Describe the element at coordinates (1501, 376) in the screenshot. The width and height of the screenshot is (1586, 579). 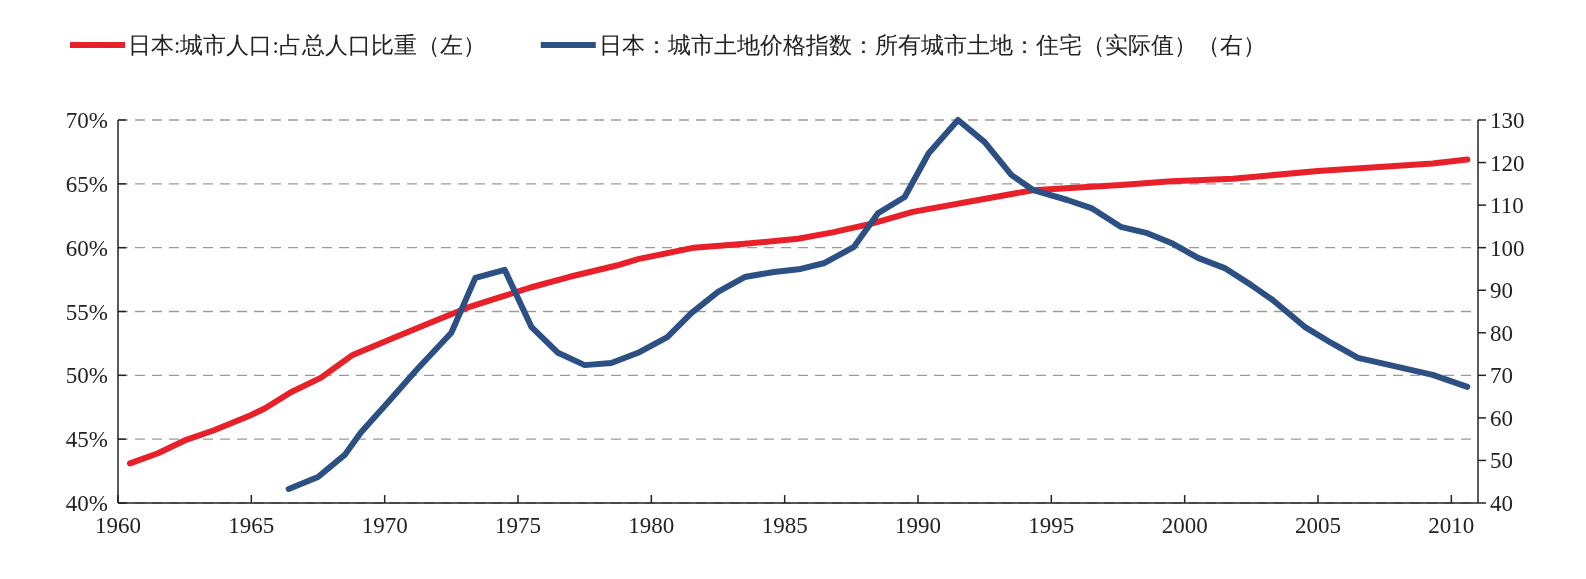
I see `y2-tick-label: 70` at that location.